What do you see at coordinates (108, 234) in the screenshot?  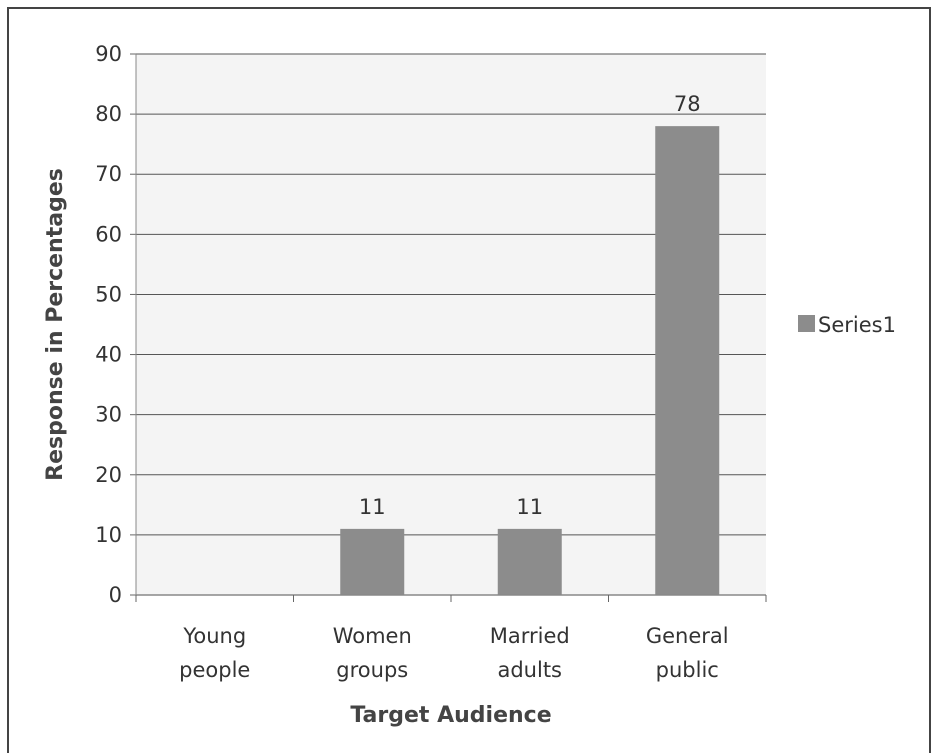 I see `y-tick-label: 60` at bounding box center [108, 234].